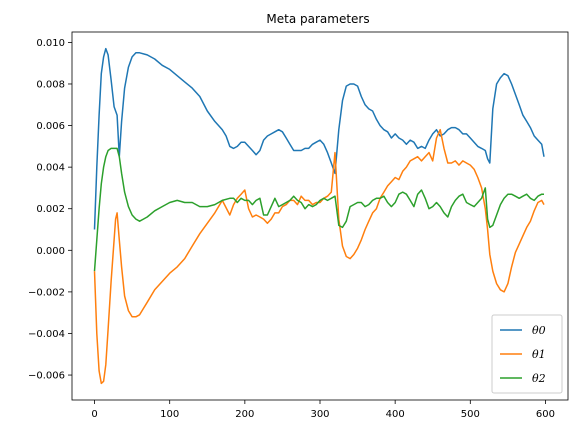 Image resolution: width=576 pixels, height=435 pixels. I want to click on legend-label-theta1: θ1, so click(539, 354).